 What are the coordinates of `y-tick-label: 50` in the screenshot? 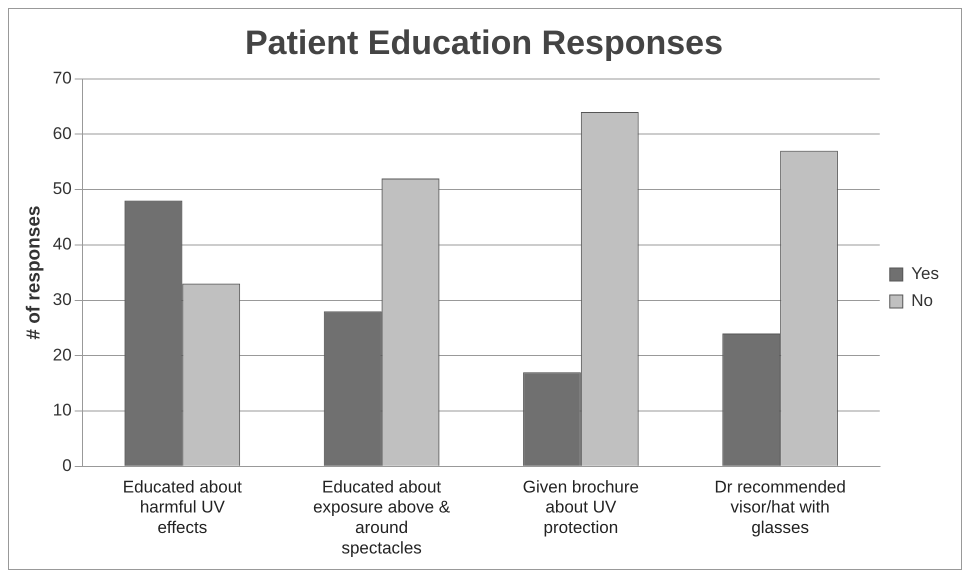 It's located at (62, 188).